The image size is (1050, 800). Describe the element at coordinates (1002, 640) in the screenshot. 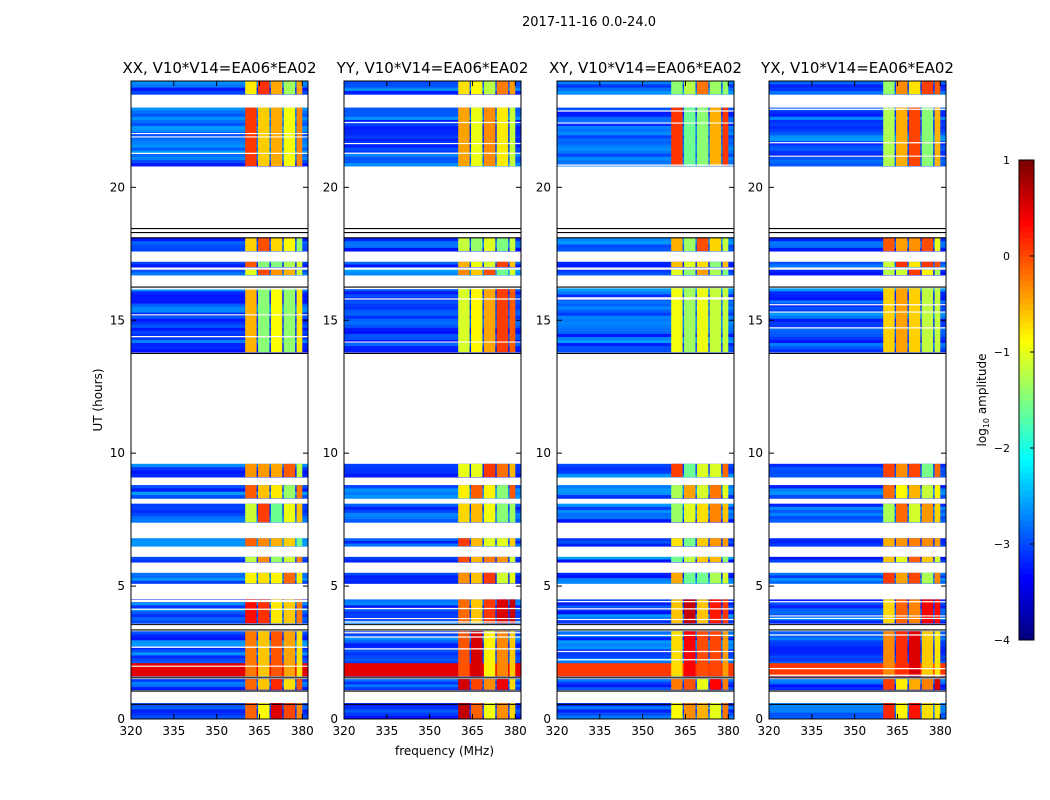

I see `colorbar-tick-label: −4` at that location.